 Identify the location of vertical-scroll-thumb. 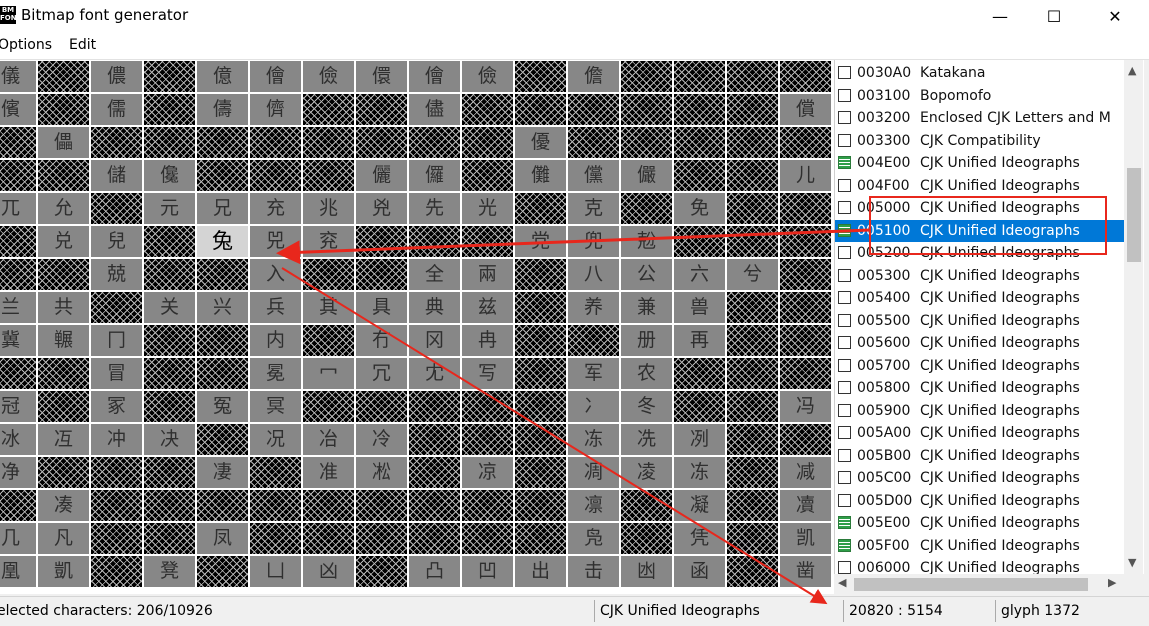
(1134, 215).